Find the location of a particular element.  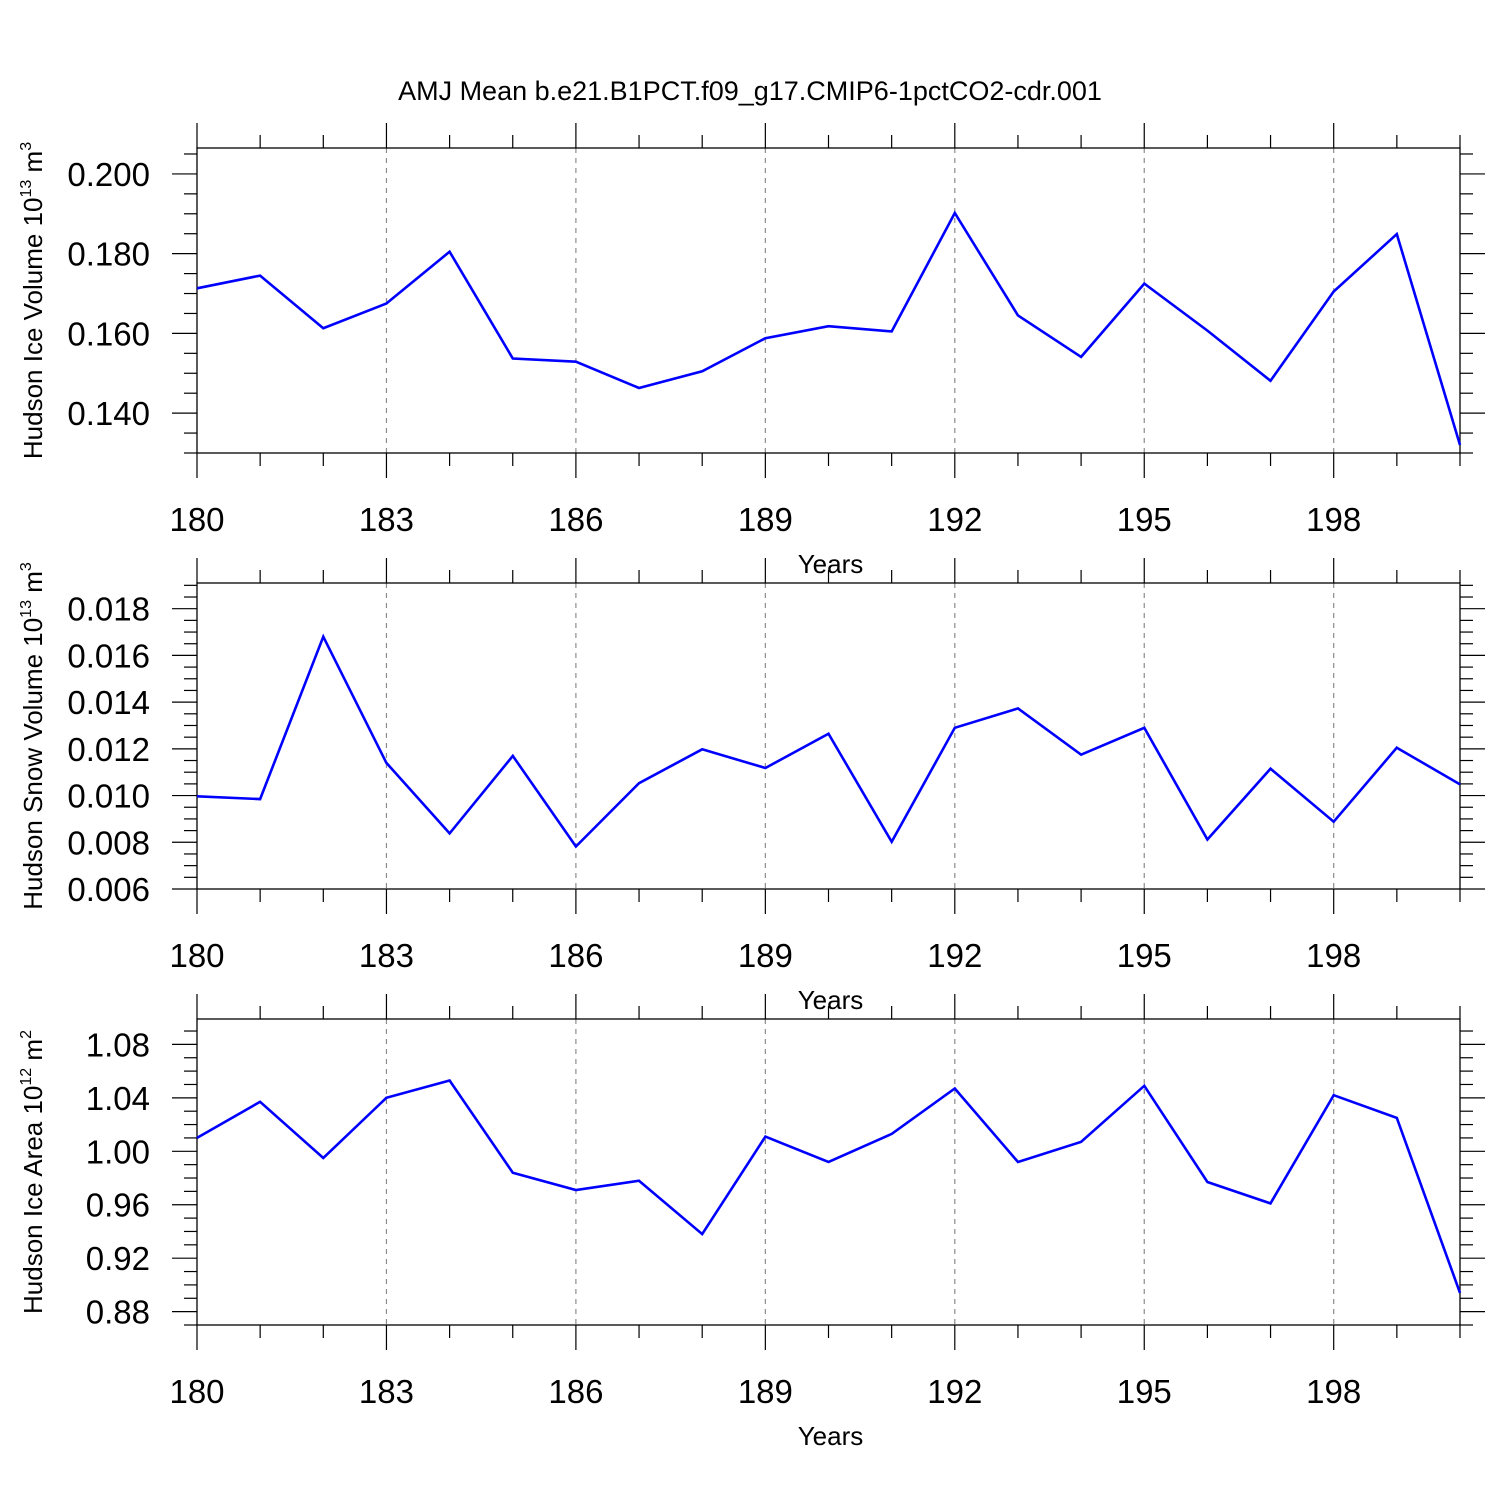

y-tick-label: 0.010 is located at coordinates (108, 796).